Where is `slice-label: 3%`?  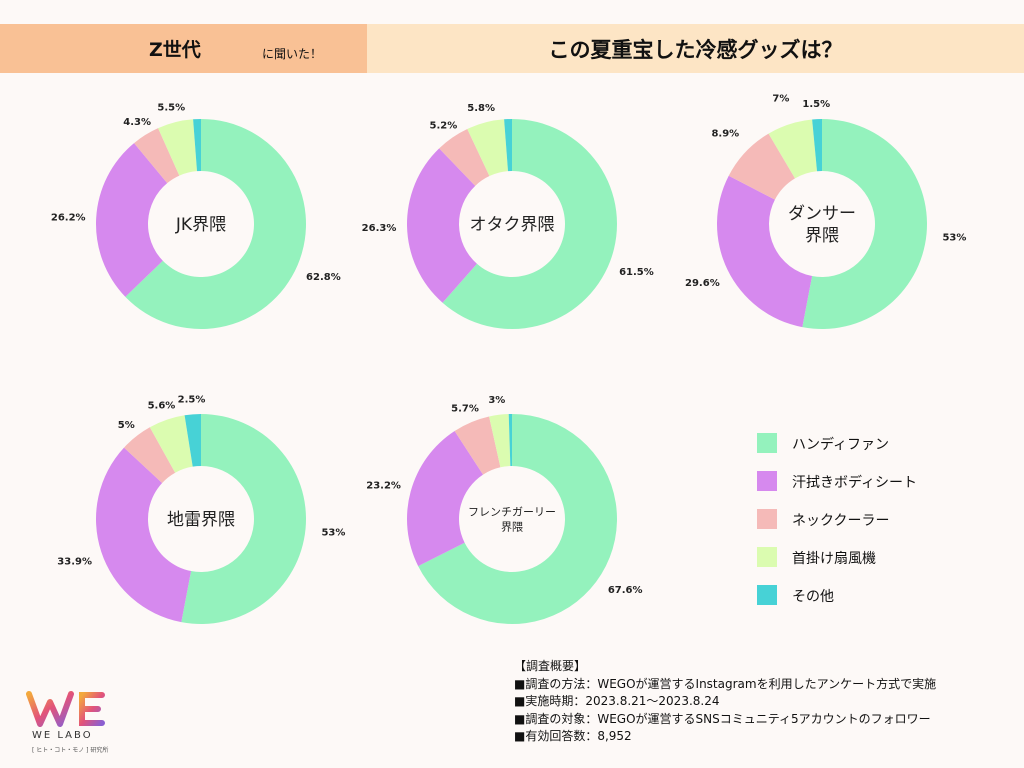
slice-label: 3% is located at coordinates (496, 400).